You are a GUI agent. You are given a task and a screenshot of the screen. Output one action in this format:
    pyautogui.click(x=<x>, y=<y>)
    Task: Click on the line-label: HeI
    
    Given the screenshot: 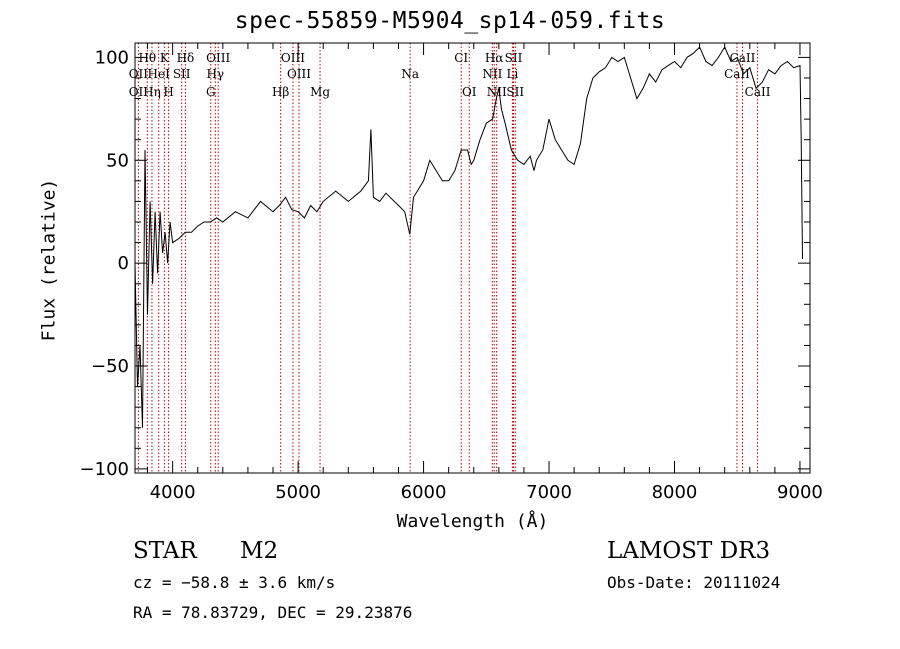 What is the action you would take?
    pyautogui.click(x=159, y=74)
    